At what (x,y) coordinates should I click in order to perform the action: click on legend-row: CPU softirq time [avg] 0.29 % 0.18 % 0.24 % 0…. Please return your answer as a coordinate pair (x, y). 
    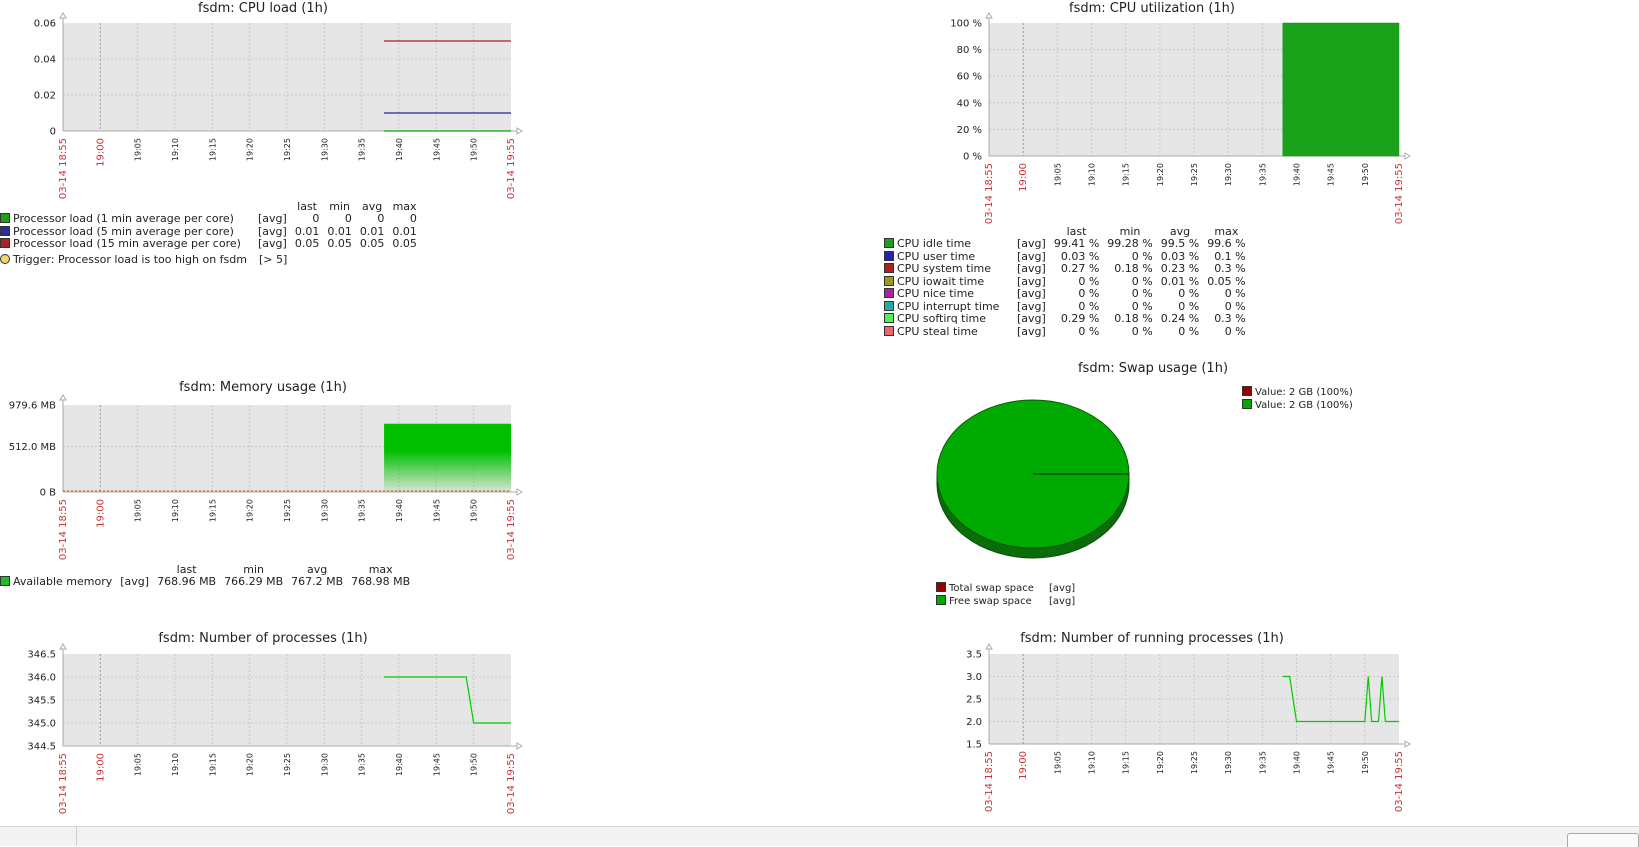
    Looking at the image, I should click on (1067, 319).